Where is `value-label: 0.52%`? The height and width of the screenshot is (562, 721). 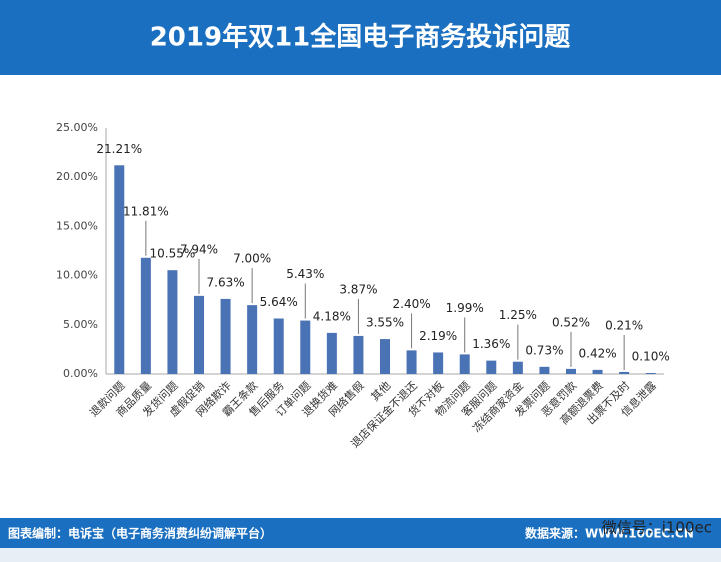
value-label: 0.52% is located at coordinates (571, 322).